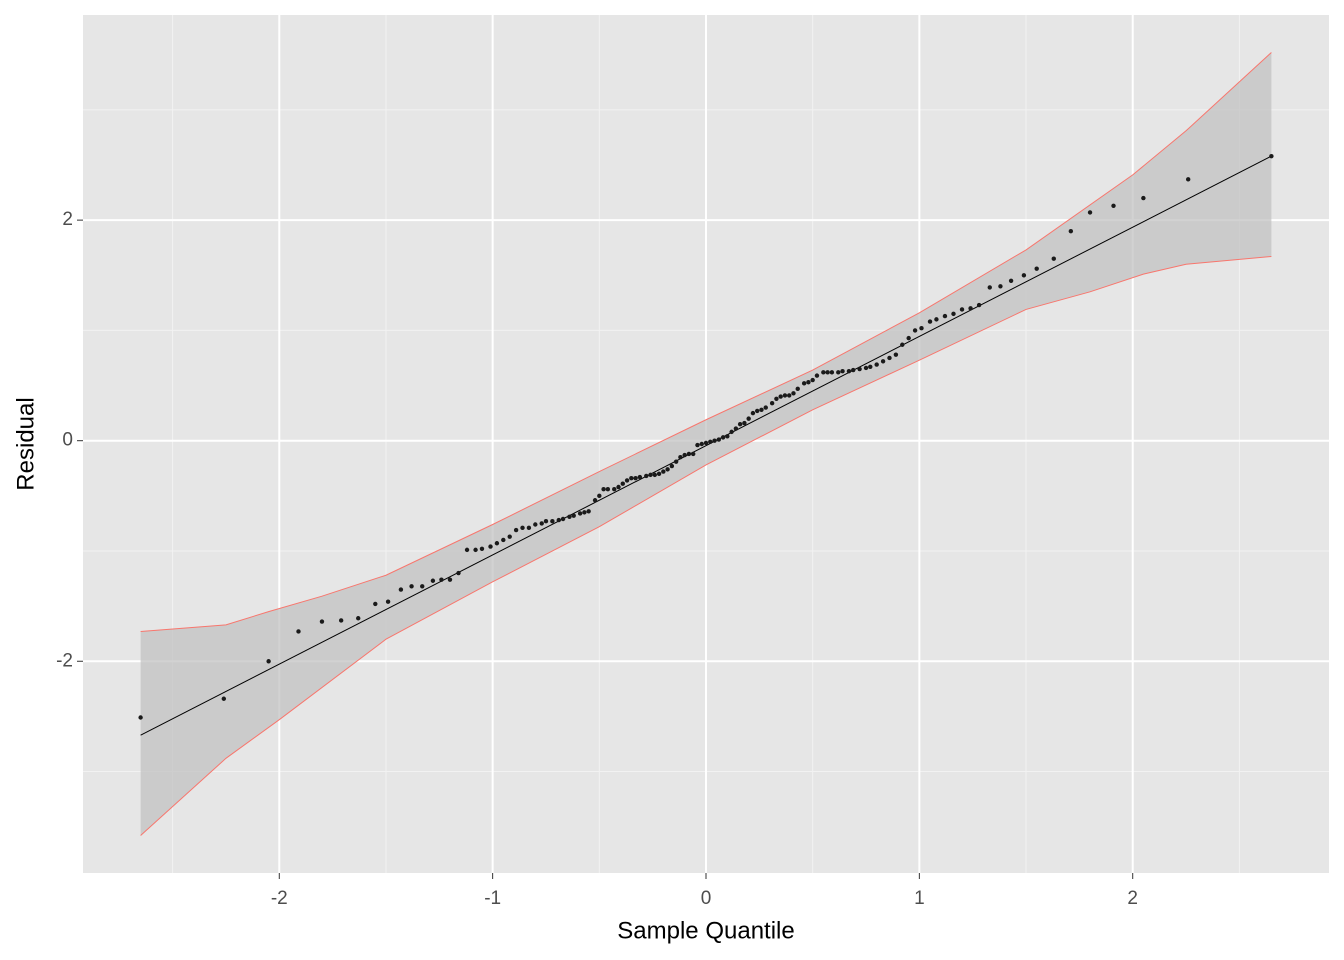 The image size is (1344, 960). Describe the element at coordinates (706, 898) in the screenshot. I see `x-tick-label: 0` at that location.